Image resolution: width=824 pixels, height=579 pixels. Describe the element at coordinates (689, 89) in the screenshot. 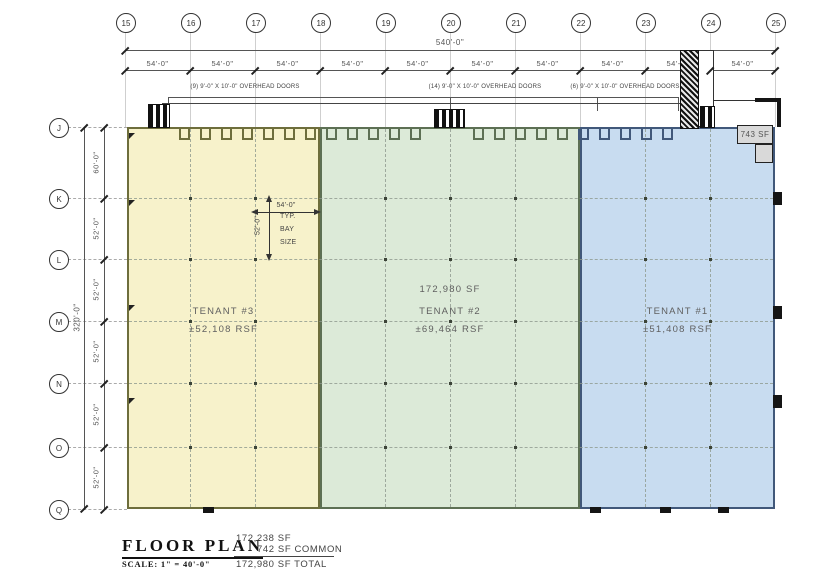

I see `hatched-wall` at that location.